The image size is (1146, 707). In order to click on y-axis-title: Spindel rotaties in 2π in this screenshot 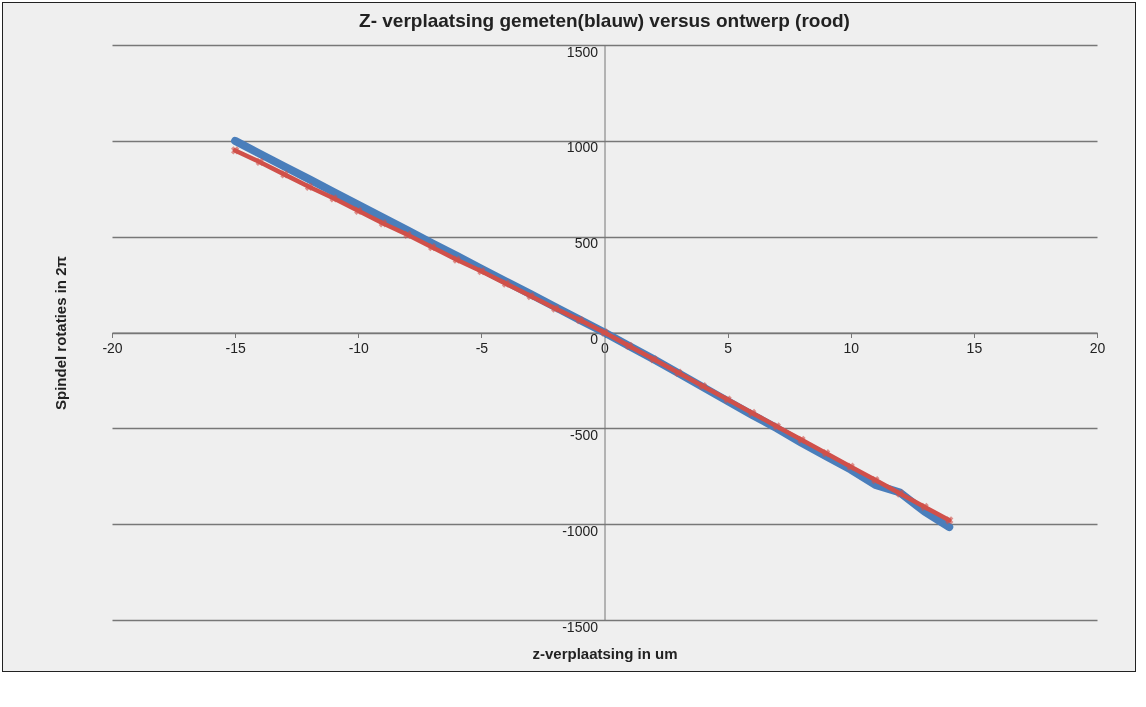, I will do `click(60, 333)`.